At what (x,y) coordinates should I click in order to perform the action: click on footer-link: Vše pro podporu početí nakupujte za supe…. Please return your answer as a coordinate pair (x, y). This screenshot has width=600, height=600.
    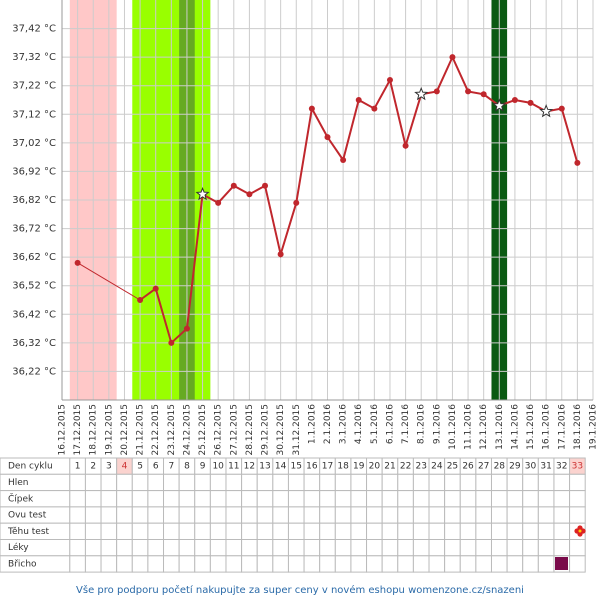
    Looking at the image, I should click on (300, 590).